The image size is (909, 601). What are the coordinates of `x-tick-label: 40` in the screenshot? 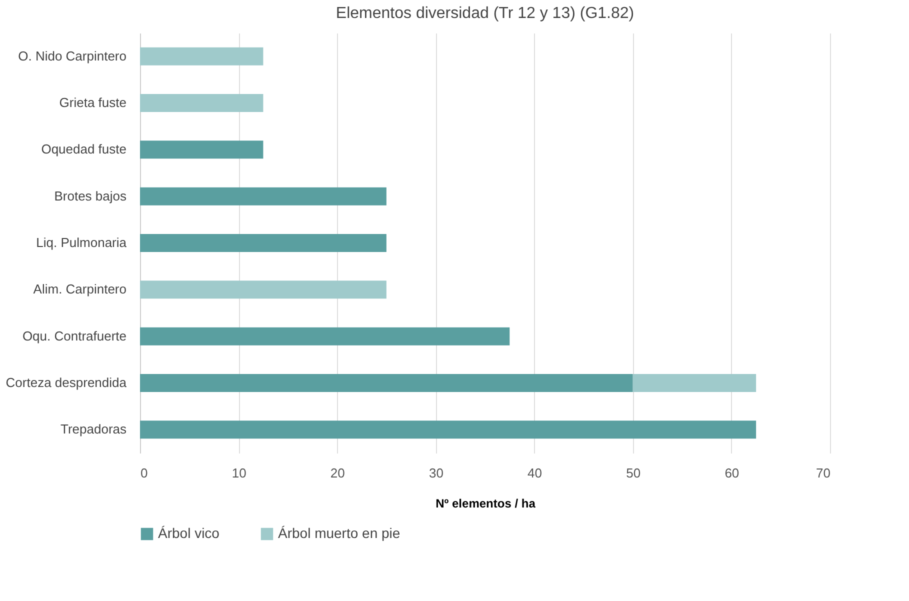 It's located at (535, 473).